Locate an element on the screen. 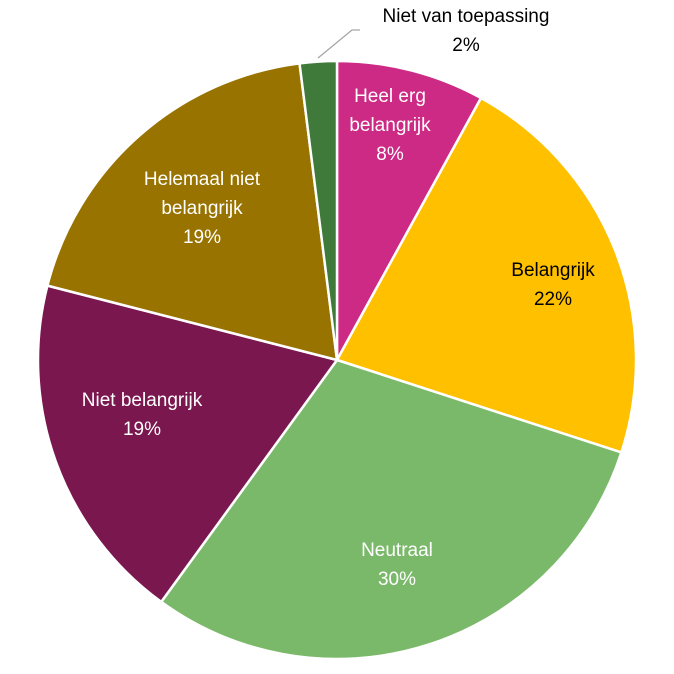  data-label-neutraal: Neutraal 30% is located at coordinates (397, 565).